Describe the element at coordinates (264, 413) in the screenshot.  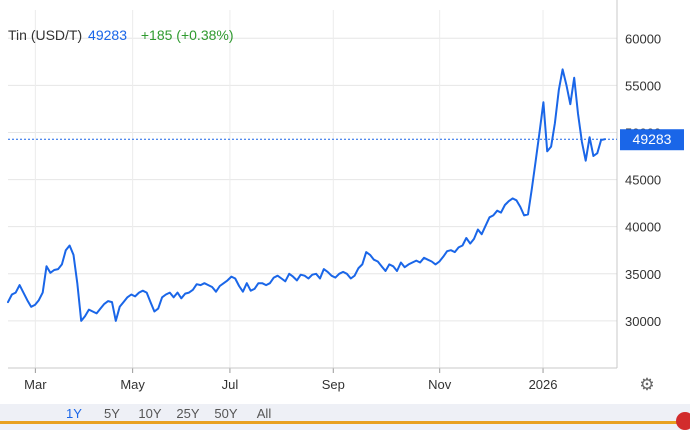
I see `range-button-all: All` at that location.